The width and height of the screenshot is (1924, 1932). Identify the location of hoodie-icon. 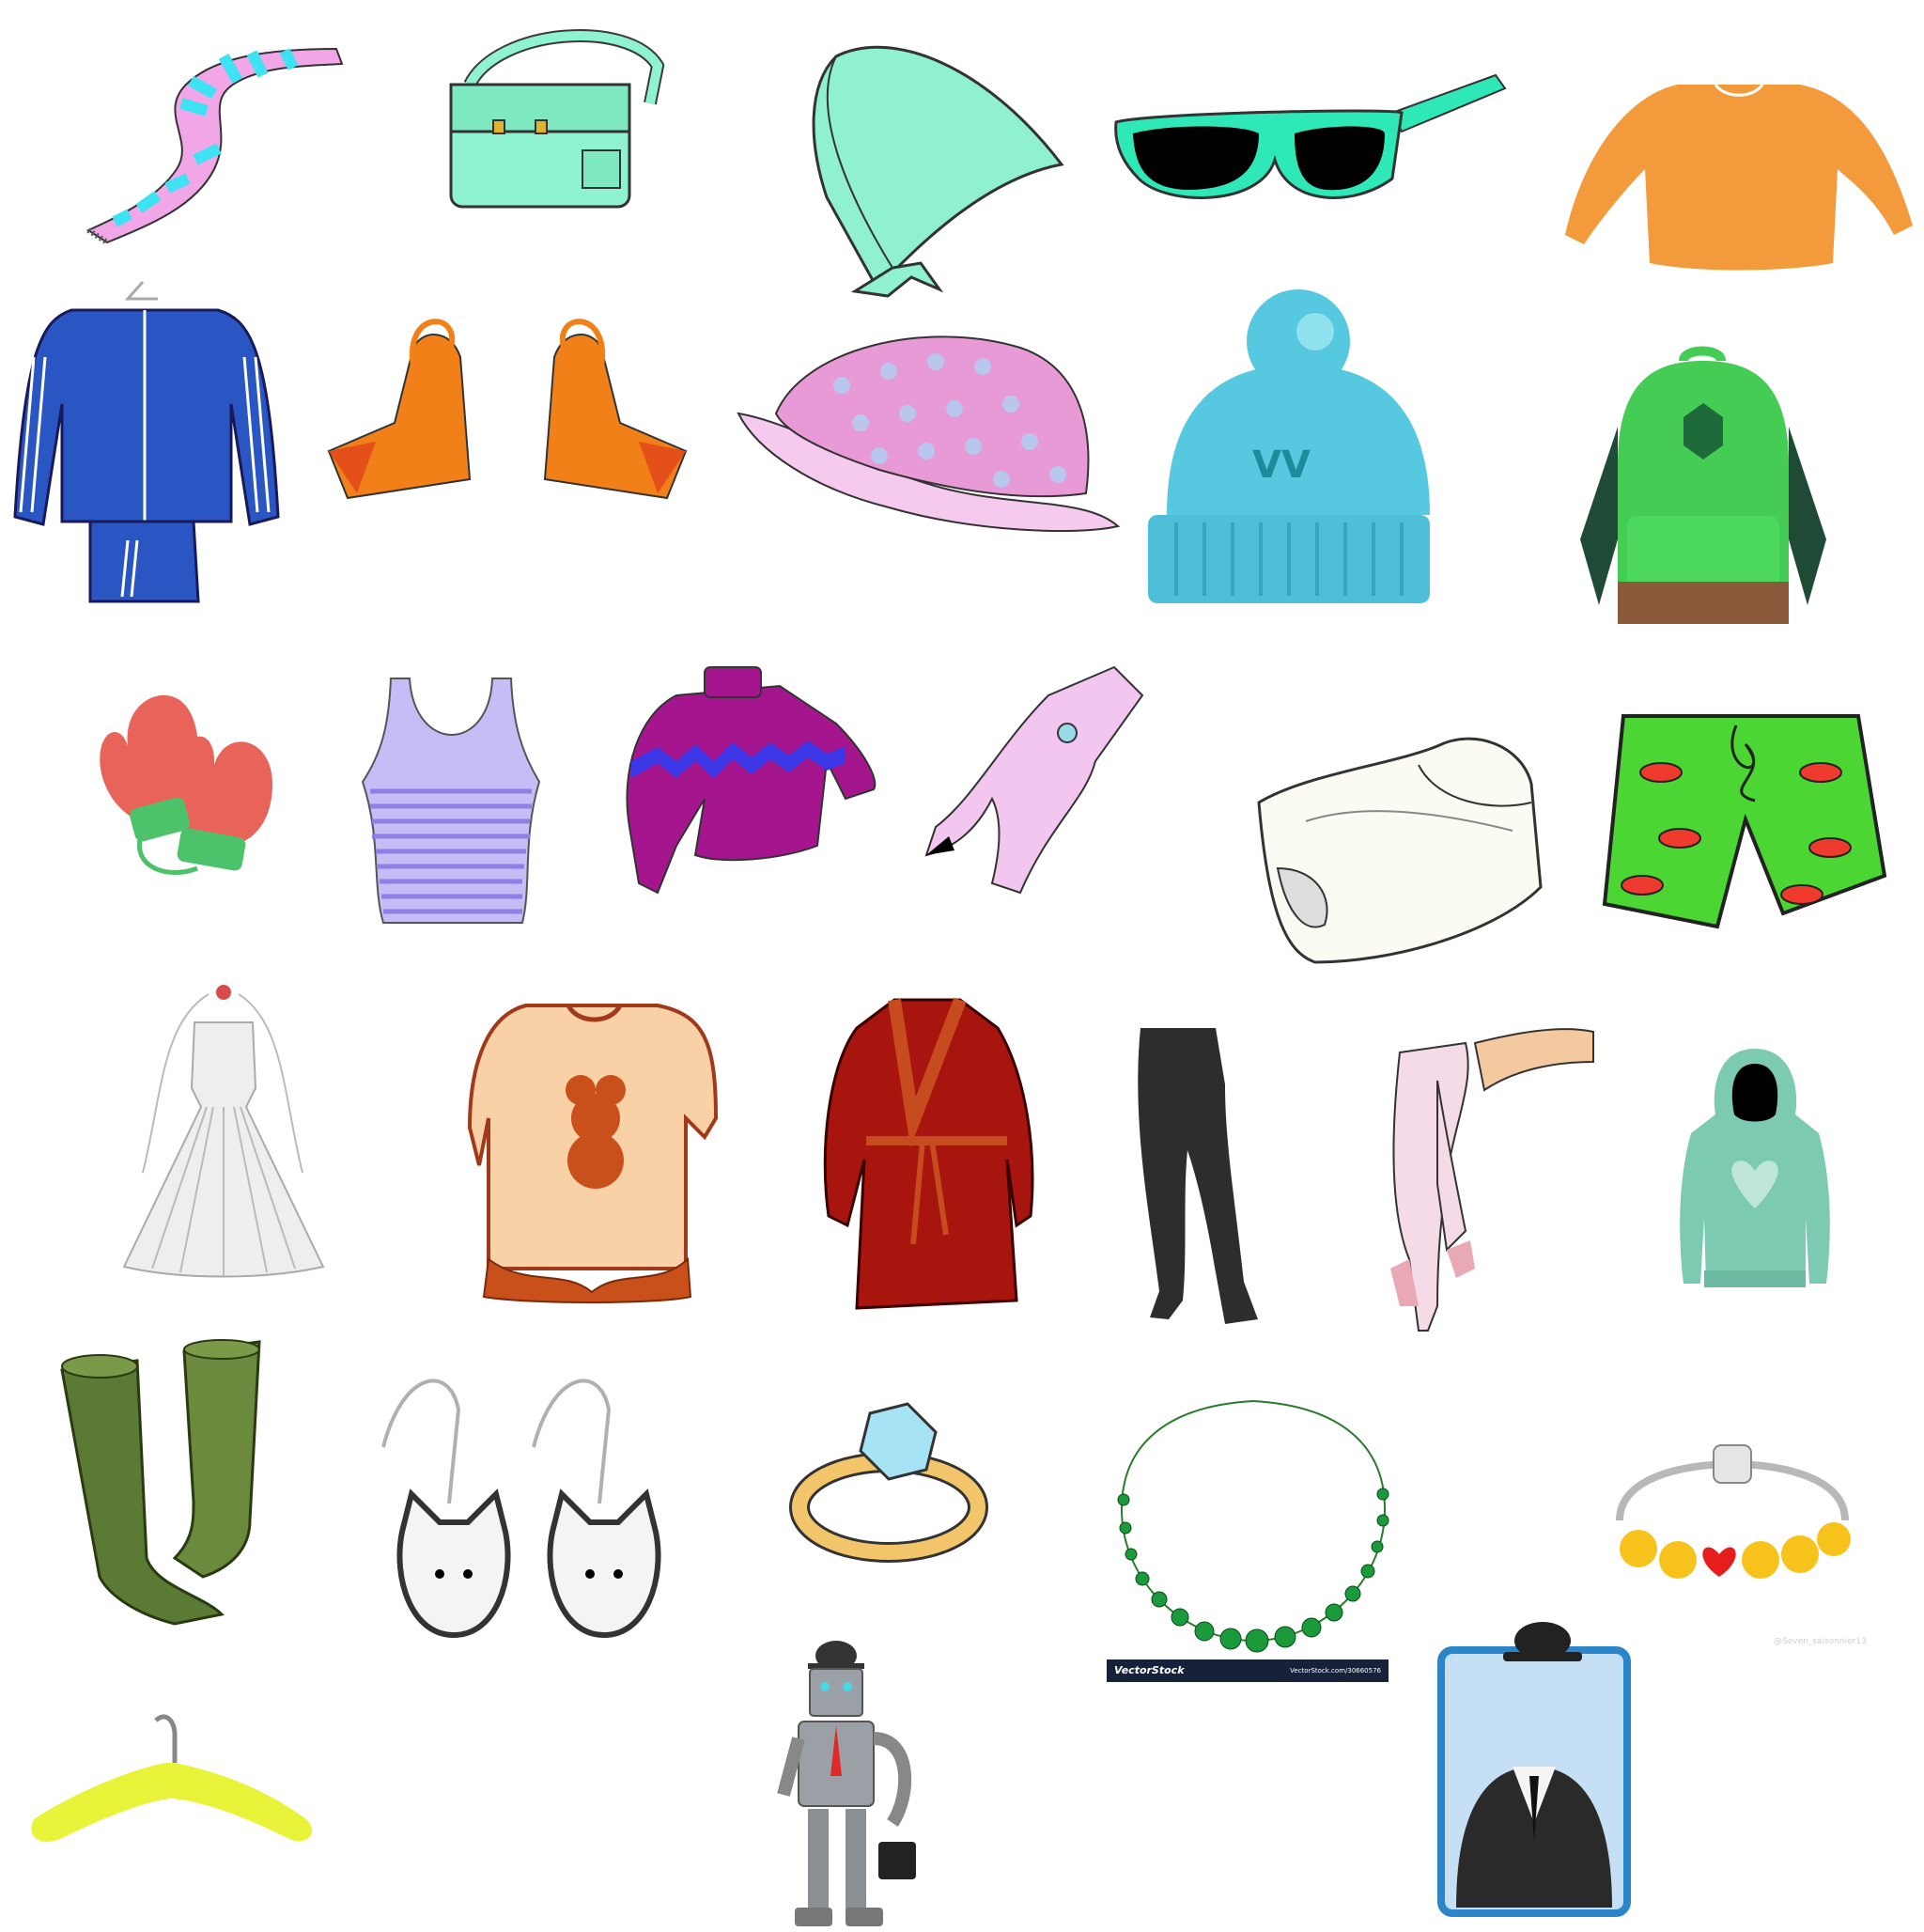
(1755, 1169).